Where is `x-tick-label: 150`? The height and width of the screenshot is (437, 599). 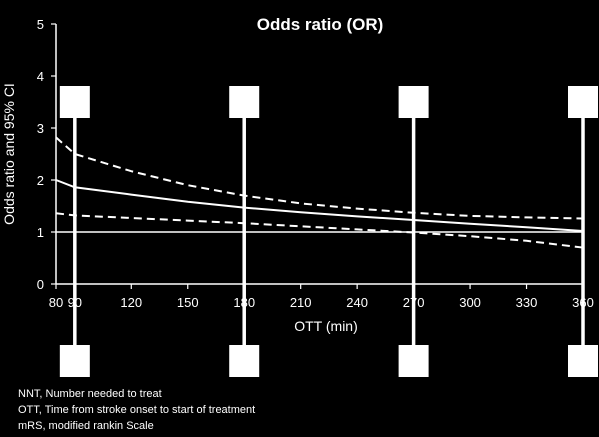 x-tick-label: 150 is located at coordinates (188, 302).